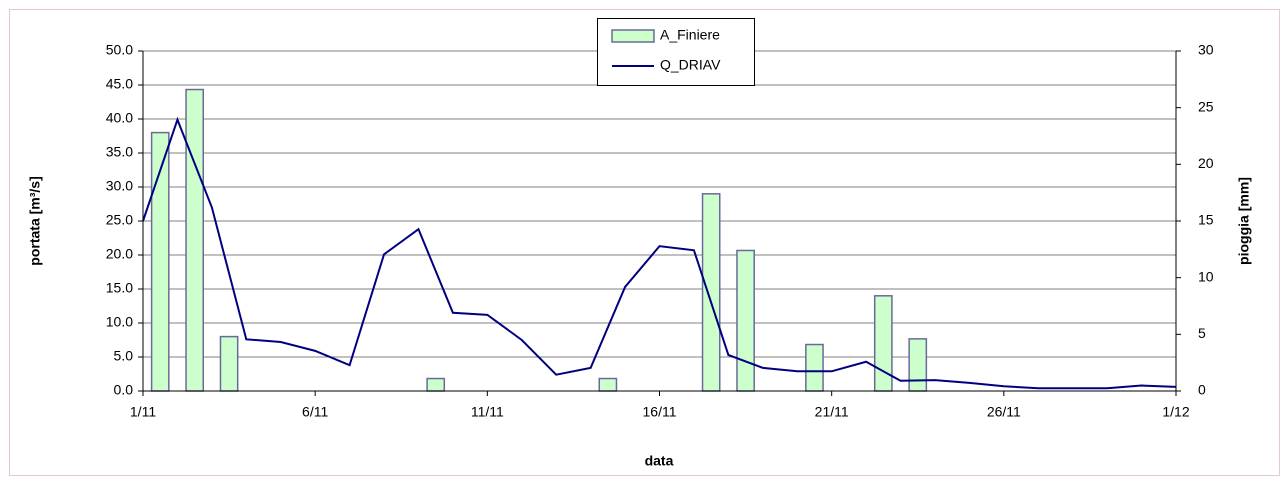  Describe the element at coordinates (119, 118) in the screenshot. I see `y-tick-label: 40.0` at that location.